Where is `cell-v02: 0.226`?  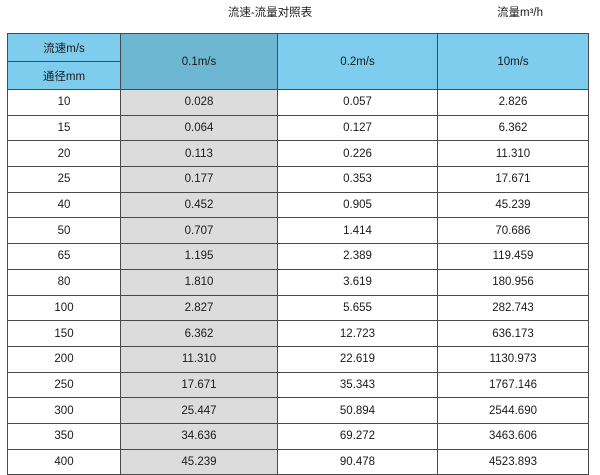
cell-v02: 0.226 is located at coordinates (357, 154).